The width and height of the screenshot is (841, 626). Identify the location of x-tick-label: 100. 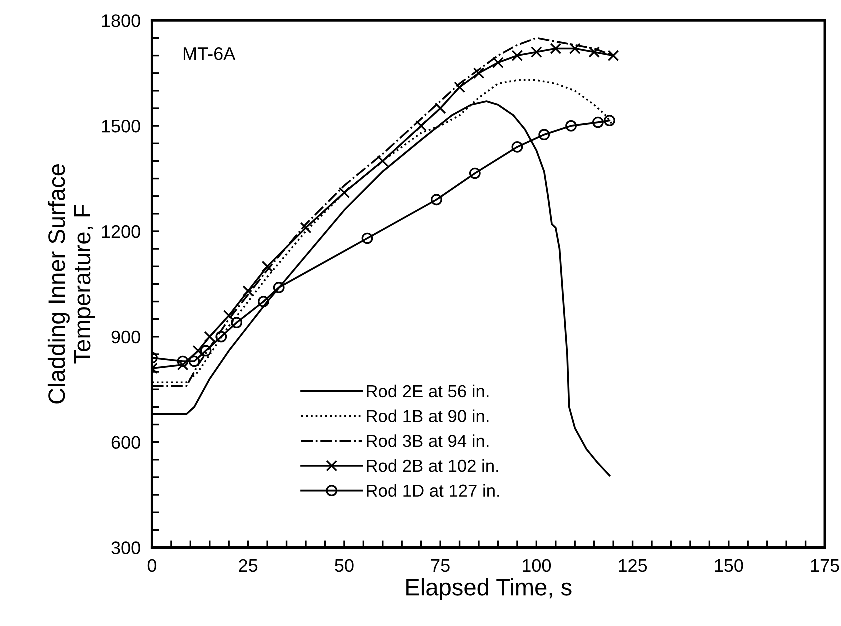
(537, 565).